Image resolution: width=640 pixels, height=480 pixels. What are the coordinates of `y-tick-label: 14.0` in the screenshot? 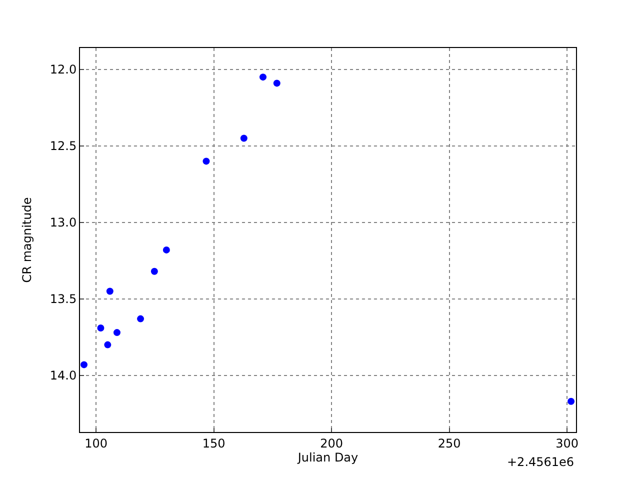 It's located at (63, 375).